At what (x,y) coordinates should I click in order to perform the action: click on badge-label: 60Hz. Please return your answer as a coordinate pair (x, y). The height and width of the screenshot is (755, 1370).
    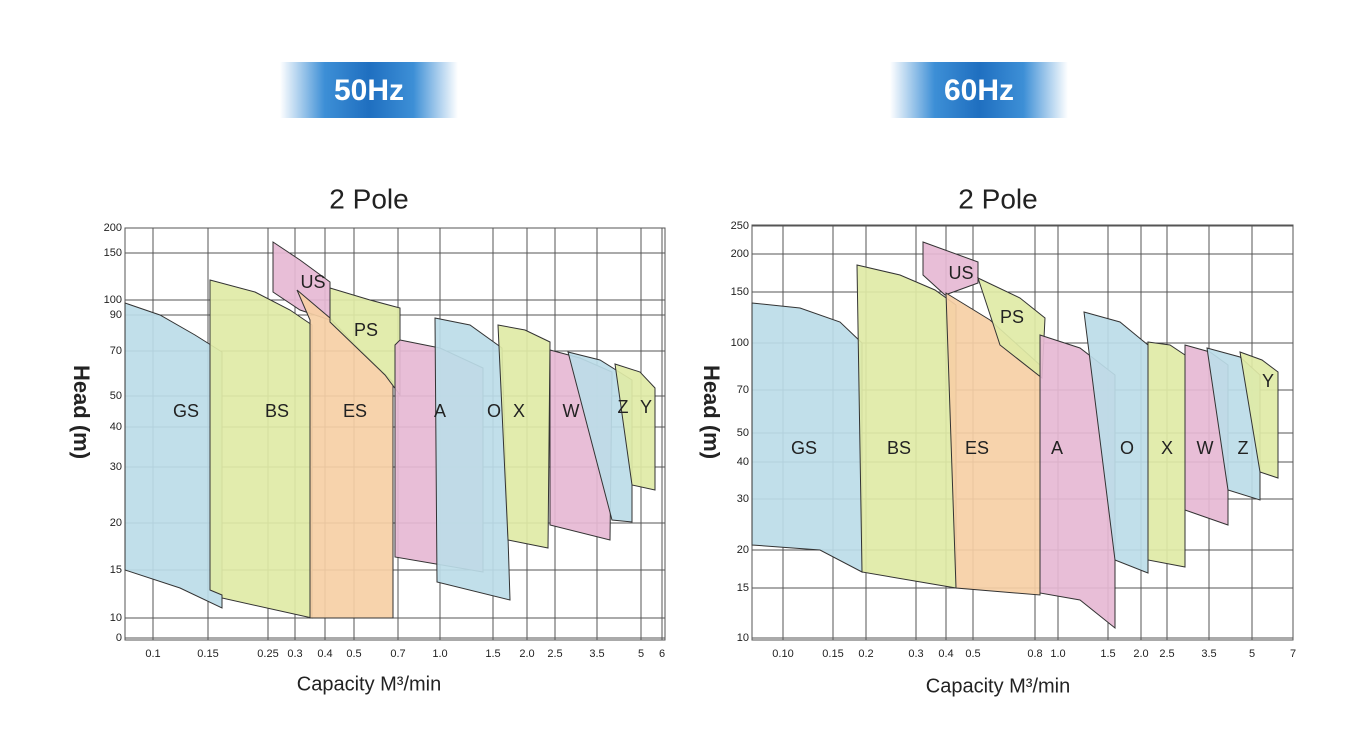
    Looking at the image, I should click on (979, 90).